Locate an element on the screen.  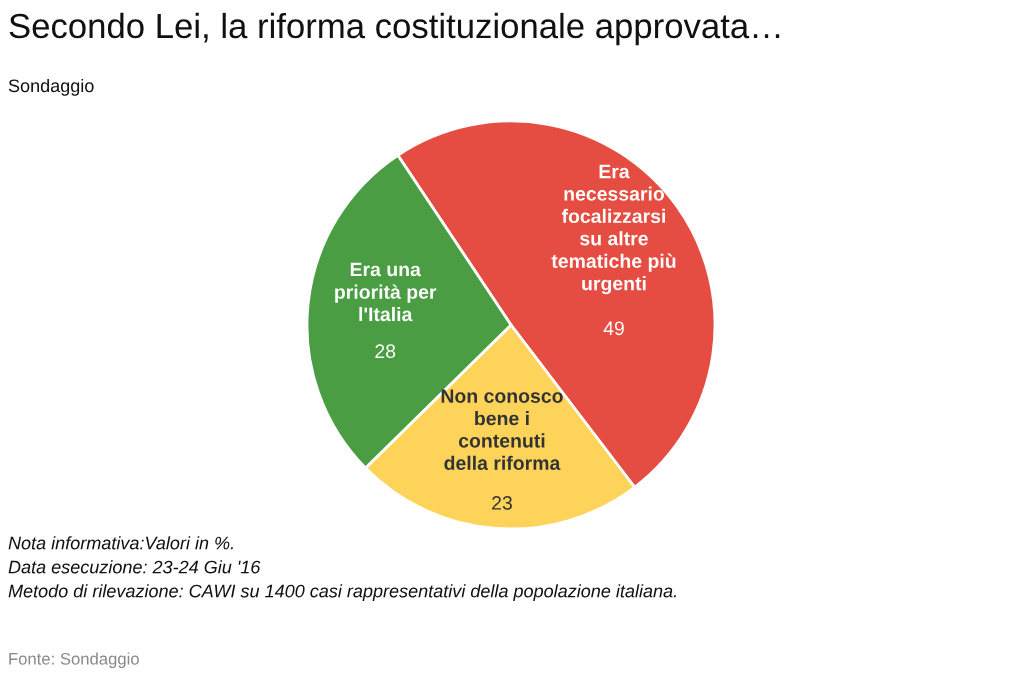
data-label: 49 is located at coordinates (613, 328).